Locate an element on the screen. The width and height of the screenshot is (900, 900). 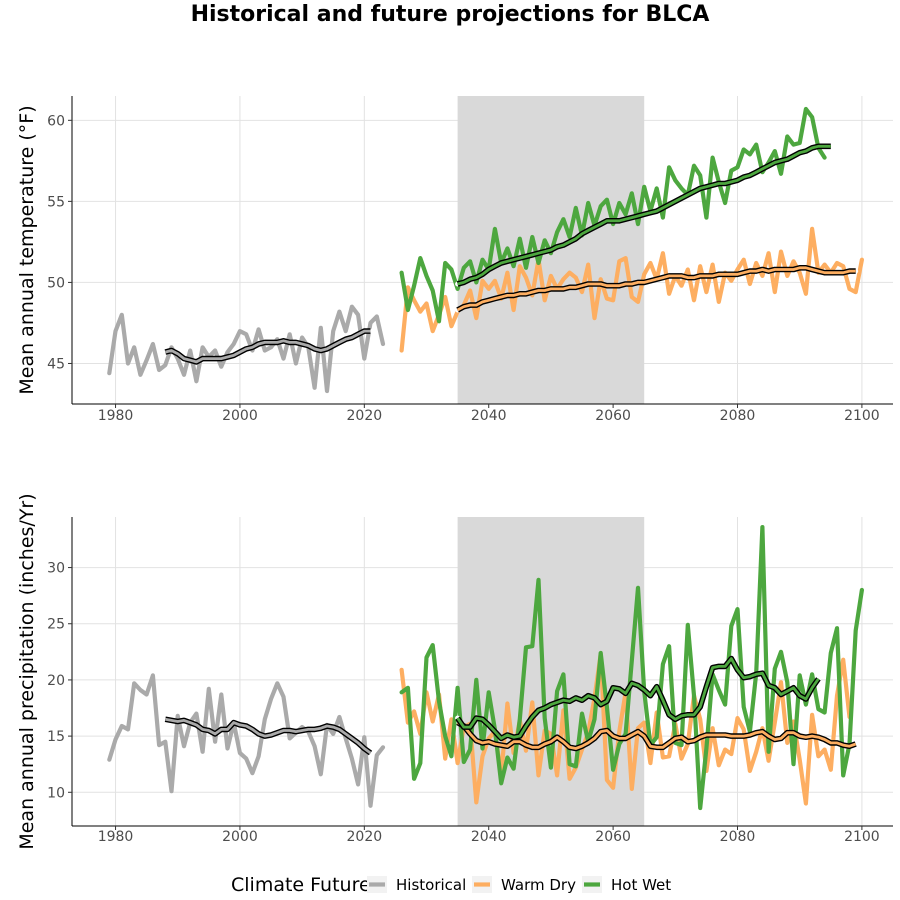
y-tick-label: 45 is located at coordinates (56, 364).